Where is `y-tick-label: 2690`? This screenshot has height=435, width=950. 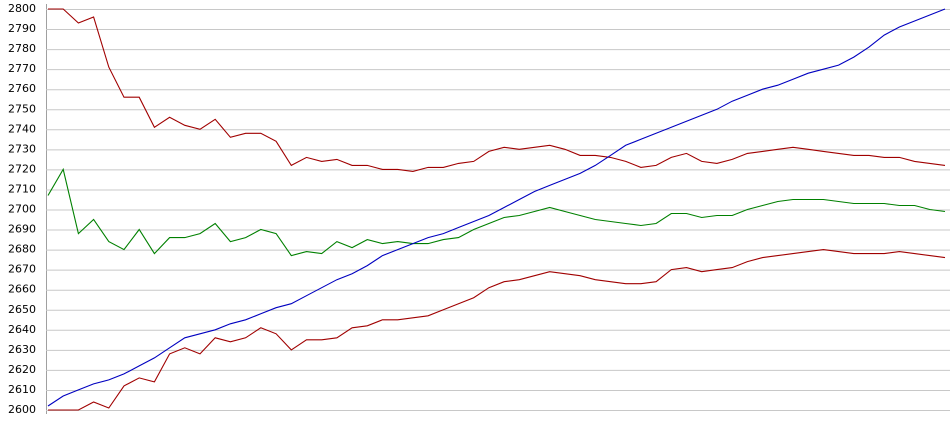
y-tick-label: 2690 is located at coordinates (22, 229).